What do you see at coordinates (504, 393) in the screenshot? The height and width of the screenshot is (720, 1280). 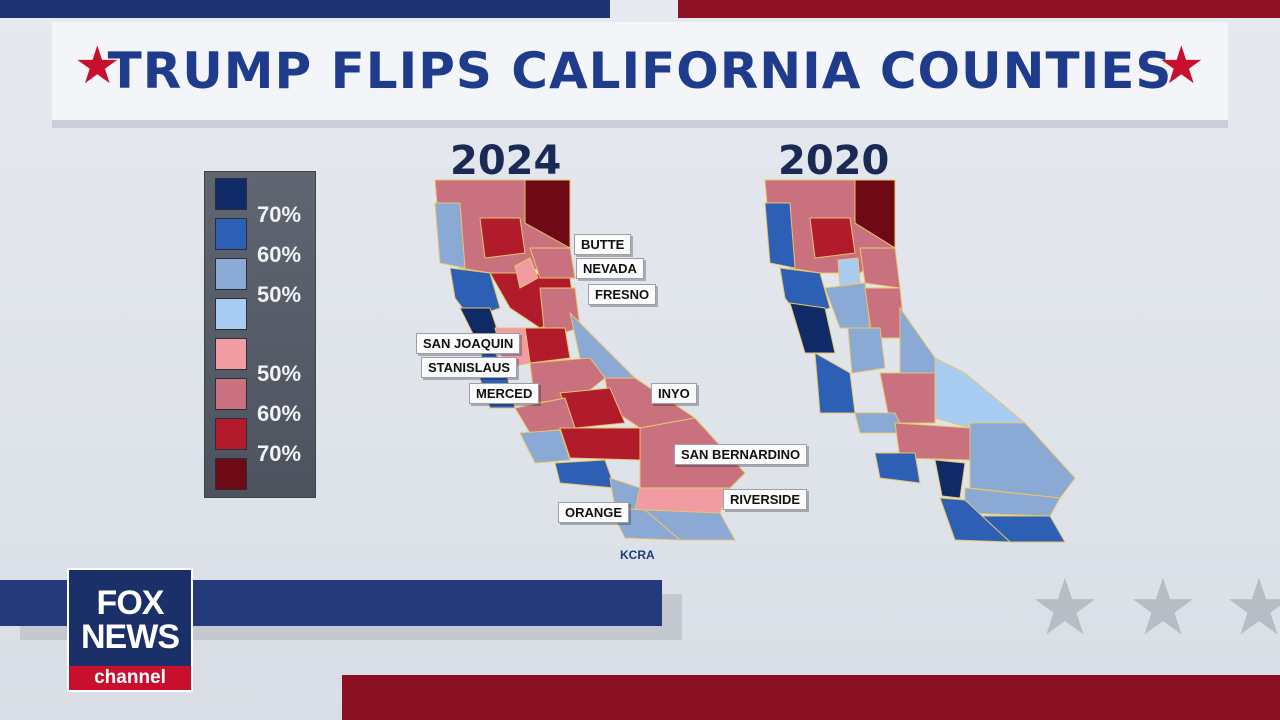 I see `callout-merced: MERCED` at bounding box center [504, 393].